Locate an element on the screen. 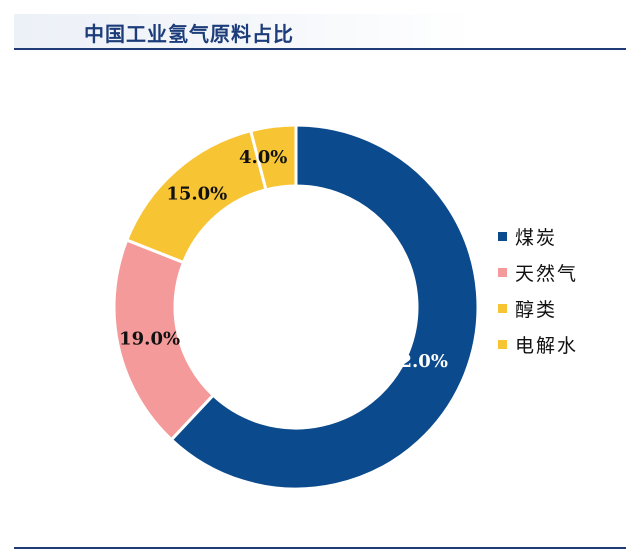 The height and width of the screenshot is (554, 640). legend-label: 醇类 is located at coordinates (536, 309).